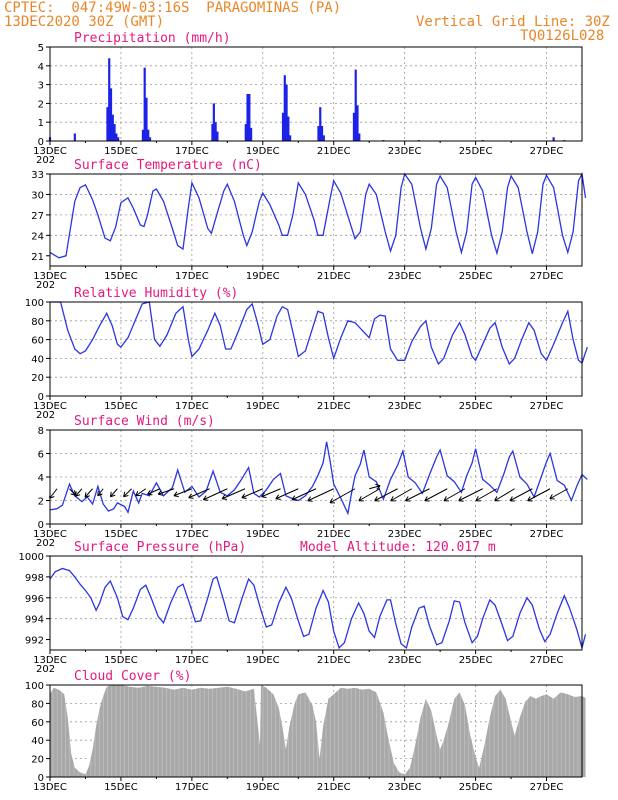  I want to click on pres-ytick-label: 998, so click(34, 578).